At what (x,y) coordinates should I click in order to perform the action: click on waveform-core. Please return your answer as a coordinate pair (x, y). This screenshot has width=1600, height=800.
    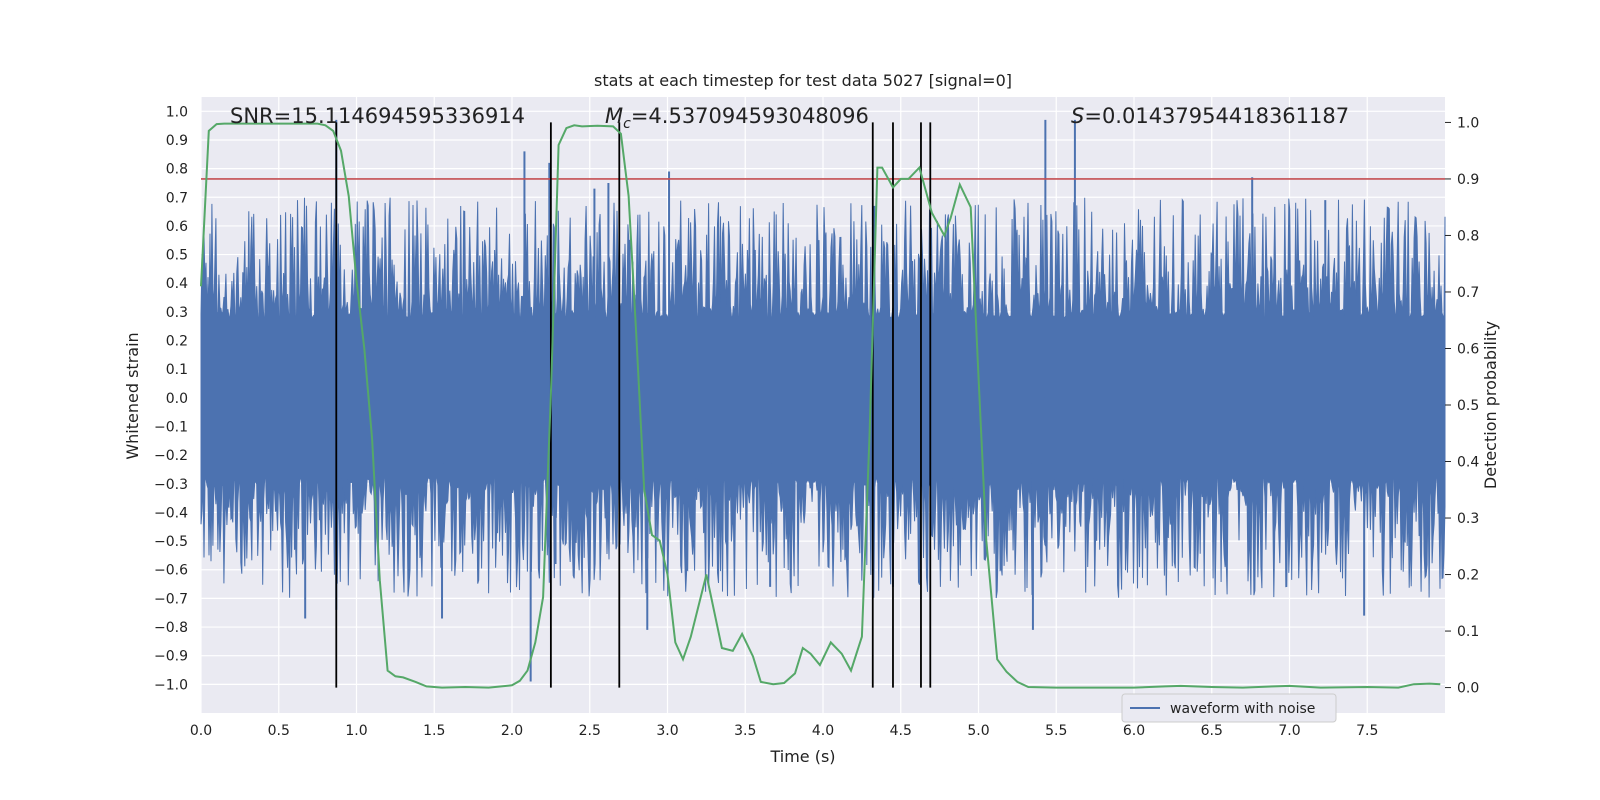
    Looking at the image, I should click on (823, 397).